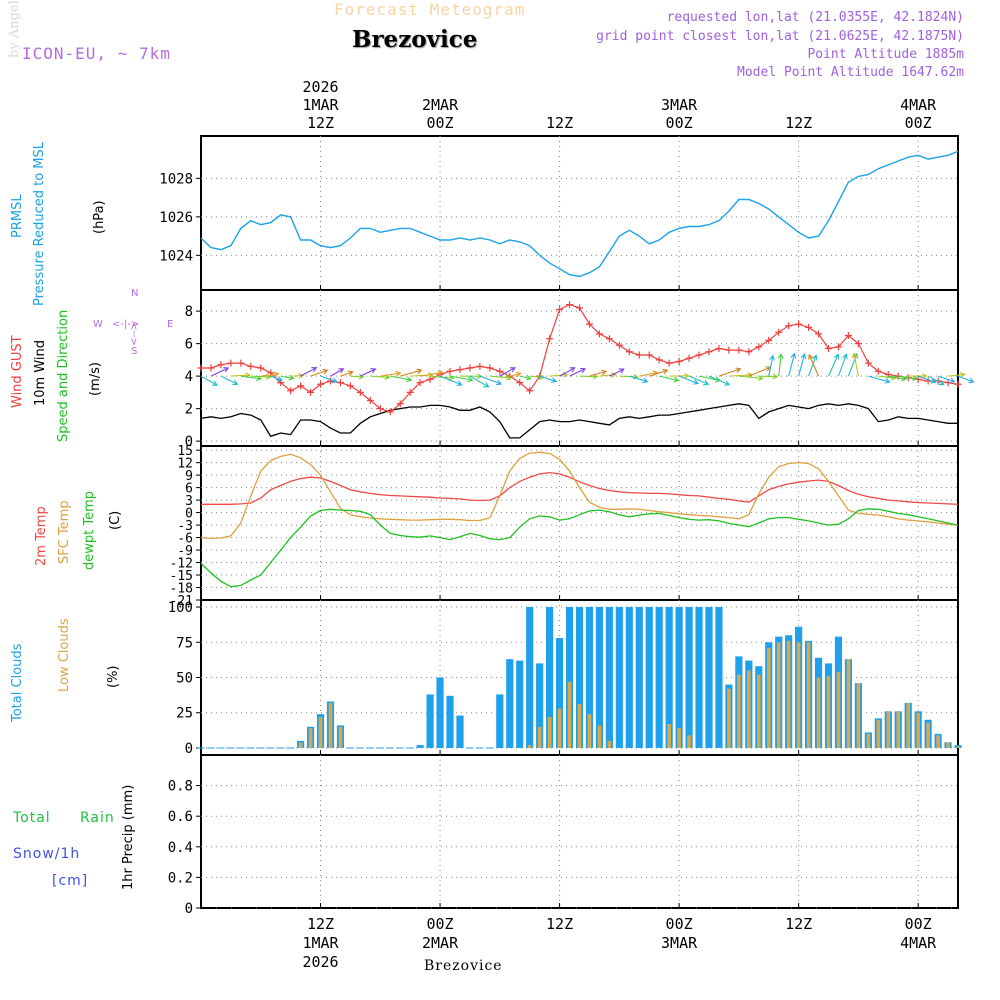 The image size is (1000, 1000). Describe the element at coordinates (185, 451) in the screenshot. I see `temperature-ytick-label: 15` at that location.